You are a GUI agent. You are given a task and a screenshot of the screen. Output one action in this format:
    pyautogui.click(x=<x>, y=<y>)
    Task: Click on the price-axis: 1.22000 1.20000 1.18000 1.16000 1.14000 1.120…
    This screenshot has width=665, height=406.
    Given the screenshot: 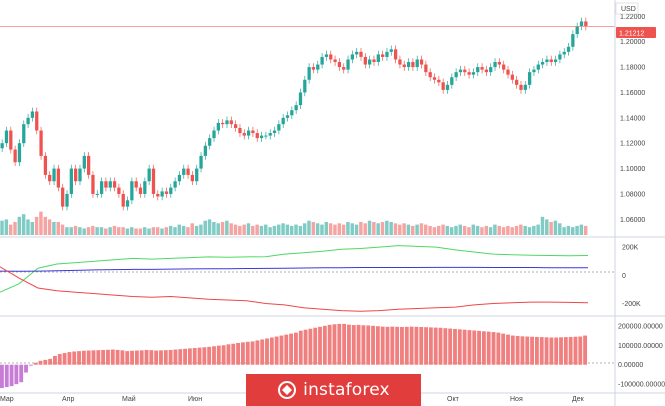 What is the action you would take?
    pyautogui.click(x=632, y=119)
    